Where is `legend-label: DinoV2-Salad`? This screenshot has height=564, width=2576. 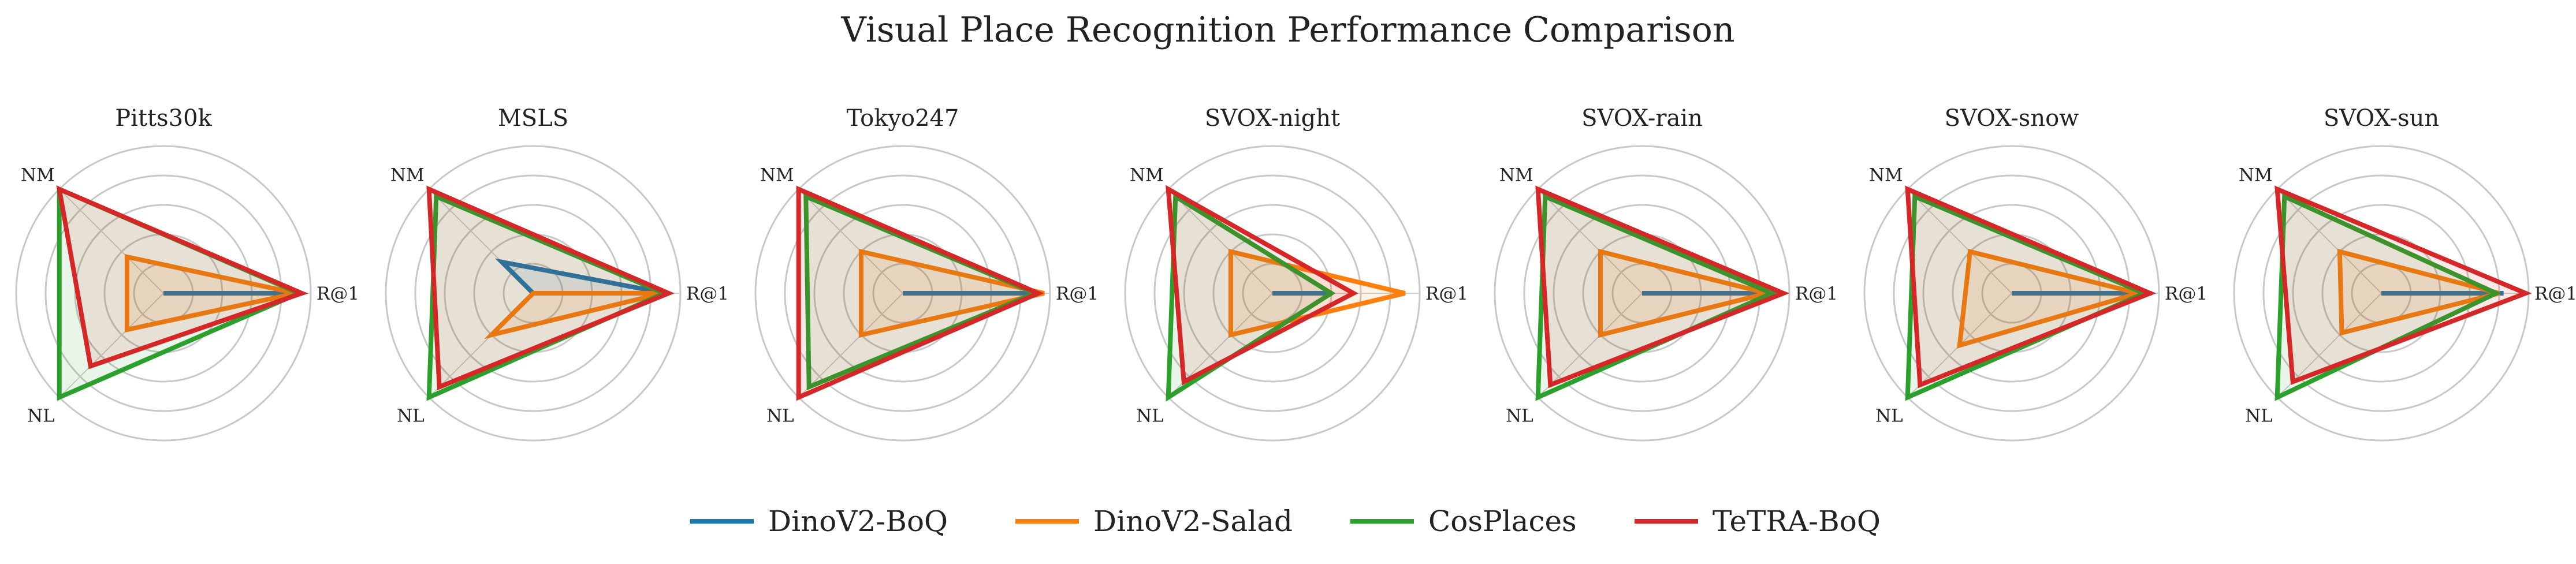 legend-label: DinoV2-Salad is located at coordinates (1193, 522).